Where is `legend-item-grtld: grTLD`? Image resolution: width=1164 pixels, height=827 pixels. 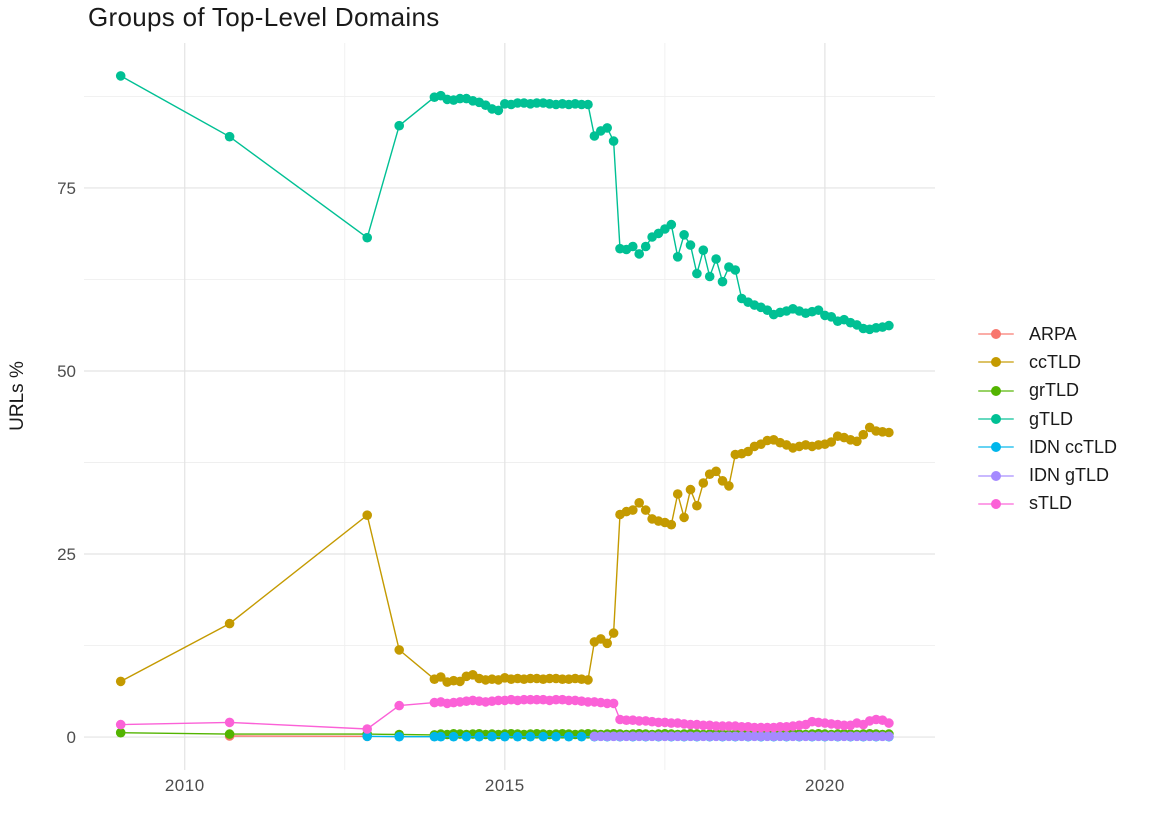
legend-item-grtld: grTLD is located at coordinates (1046, 391).